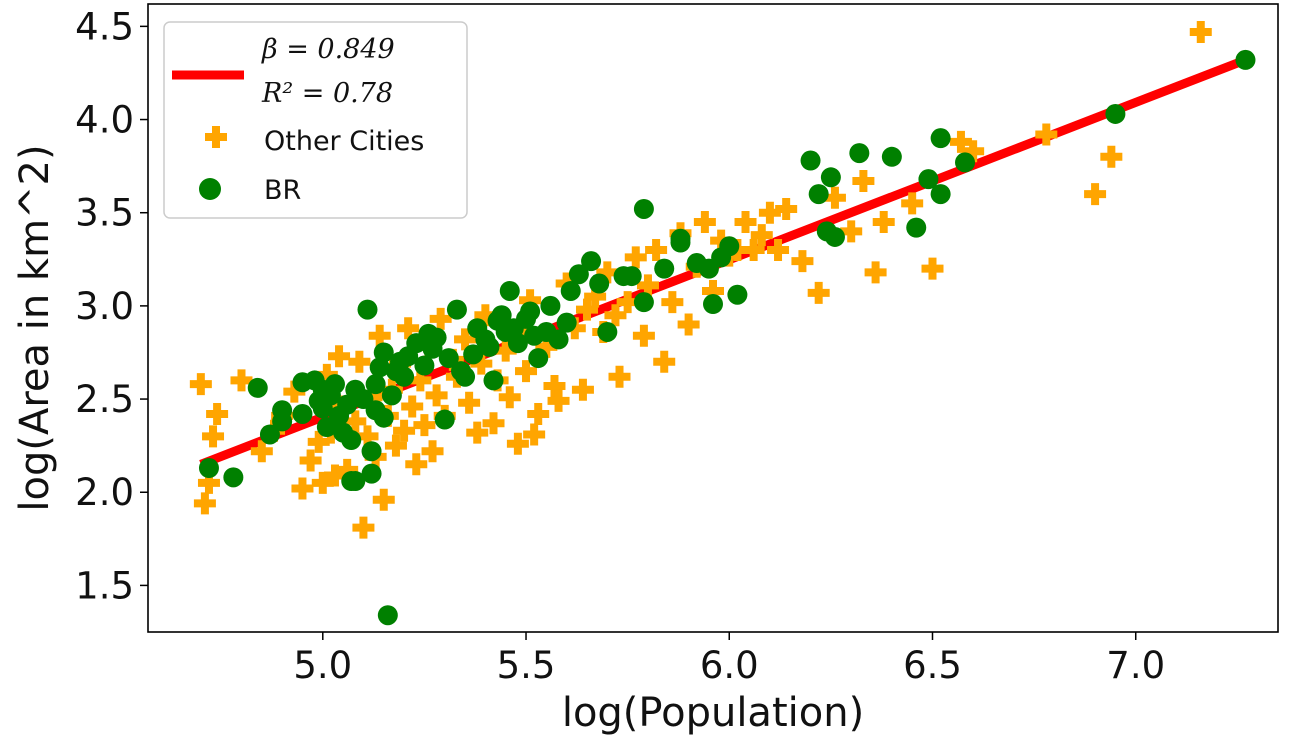  I want to click on y-axis-label: log(Area in km^2), so click(35, 327).